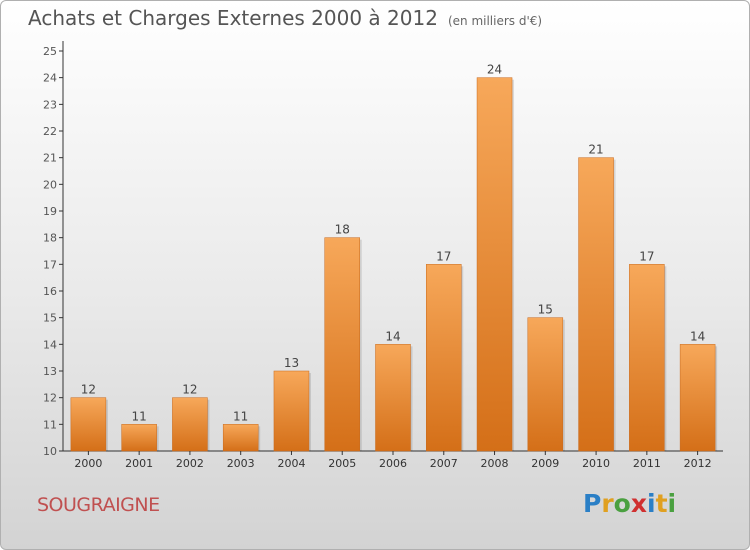 This screenshot has width=750, height=550. Describe the element at coordinates (495, 21) in the screenshot. I see `chart-unit: (en milliers d'€)` at that location.